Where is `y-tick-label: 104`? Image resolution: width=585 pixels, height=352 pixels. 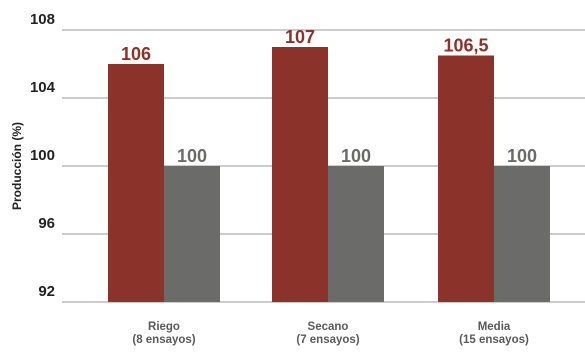 y-tick-label: 104 is located at coordinates (43, 87).